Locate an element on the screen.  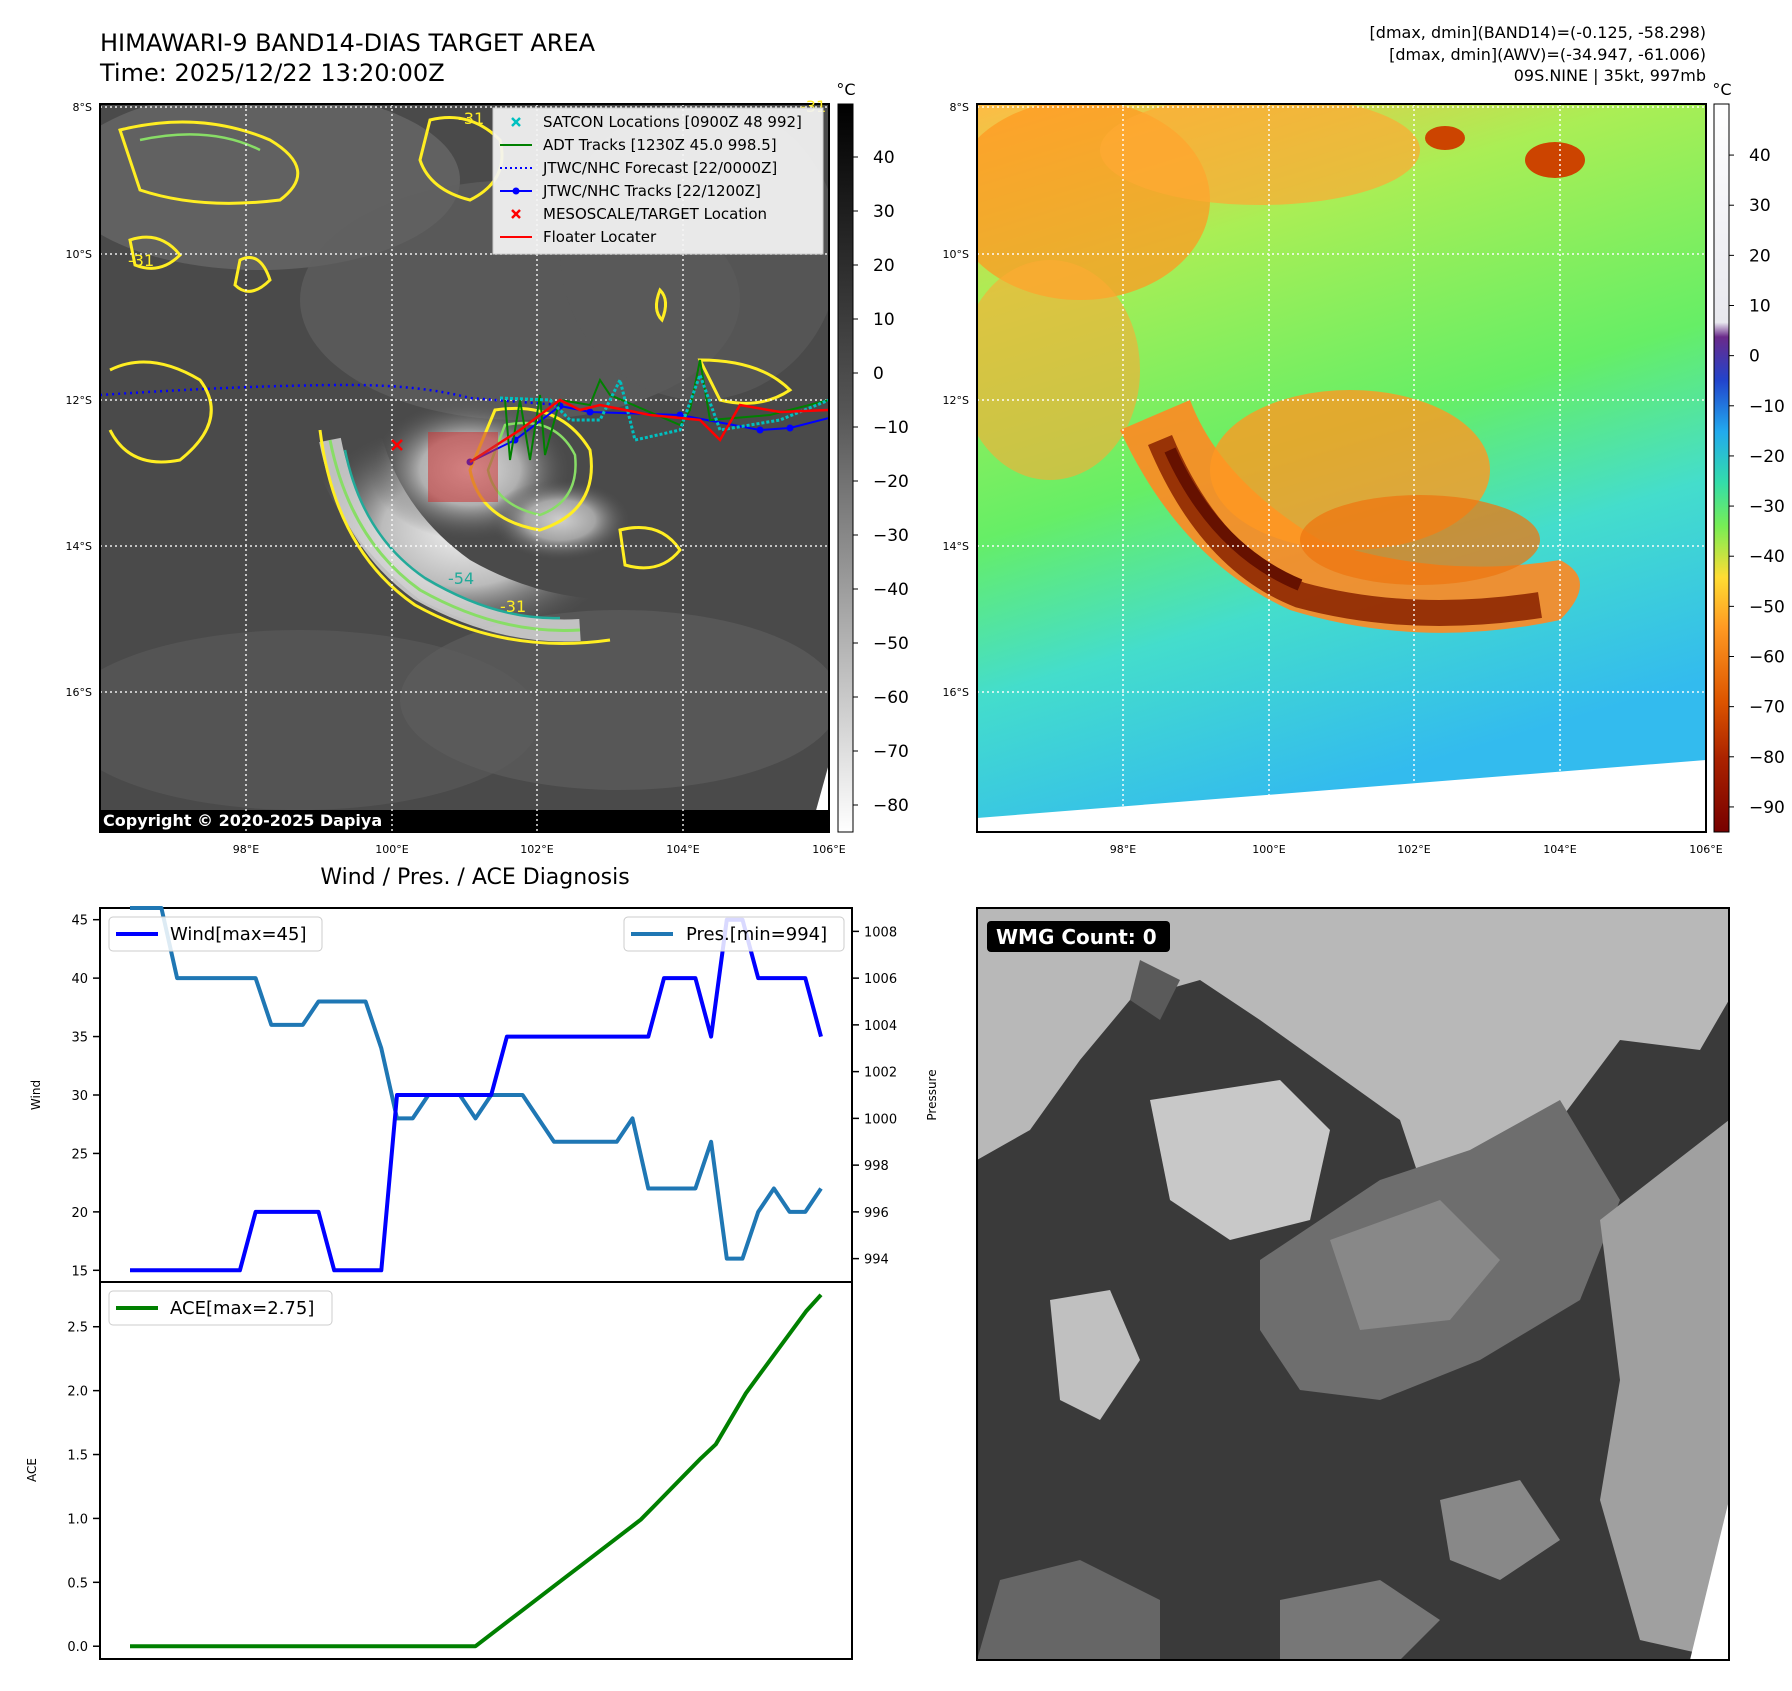
legend-item: MESOSCALE/TARGET Location is located at coordinates (639, 214).